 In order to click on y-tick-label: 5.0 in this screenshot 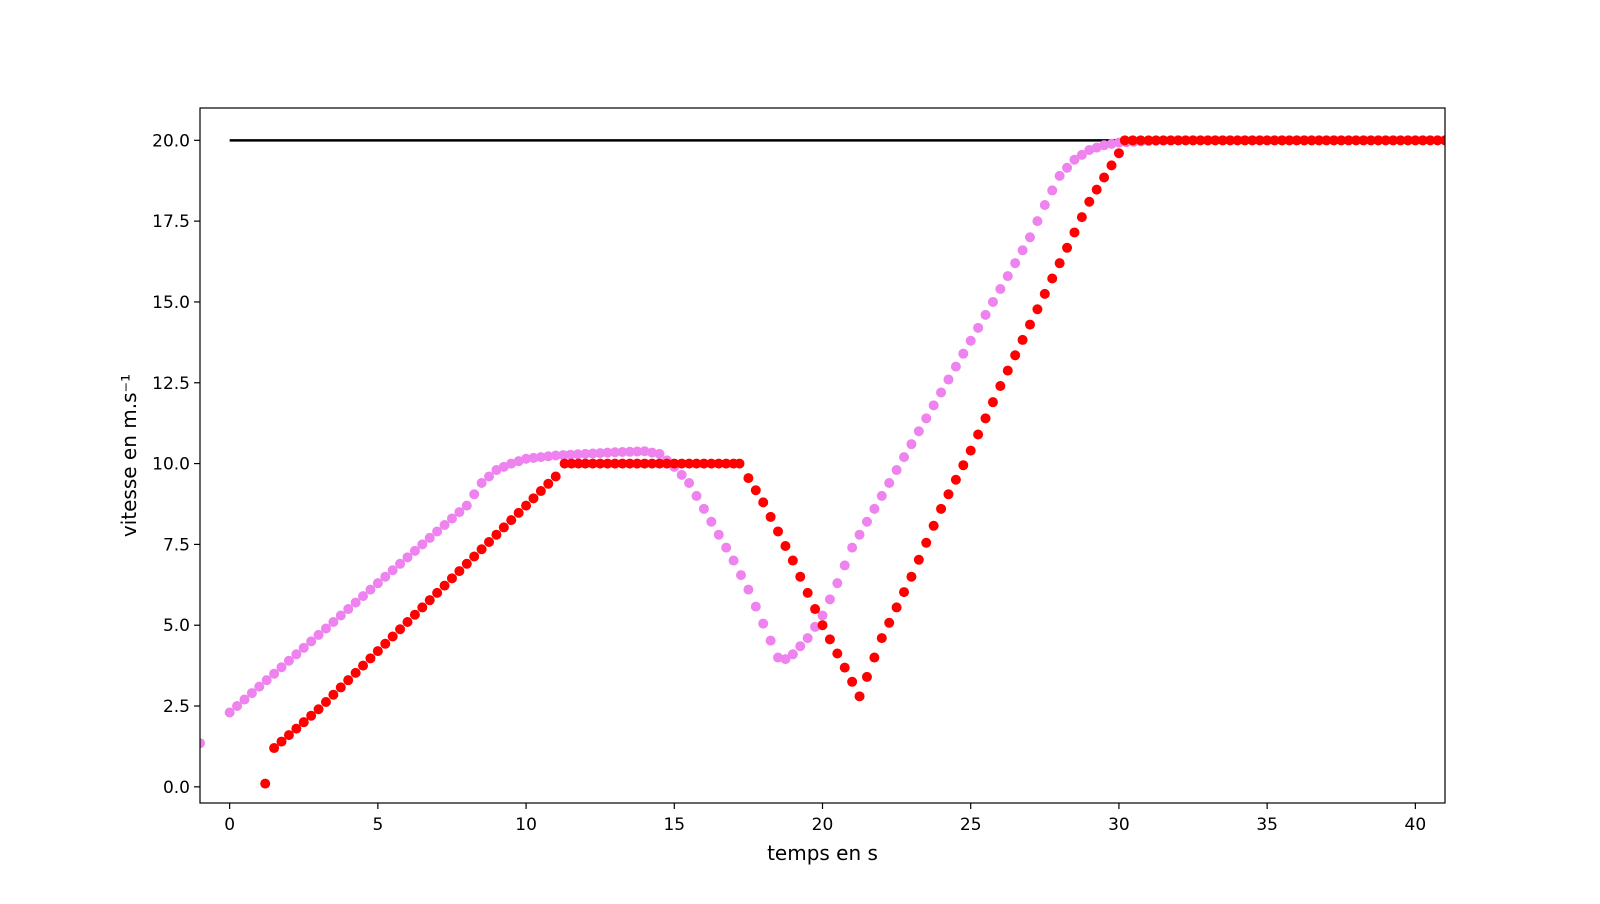, I will do `click(176, 626)`.